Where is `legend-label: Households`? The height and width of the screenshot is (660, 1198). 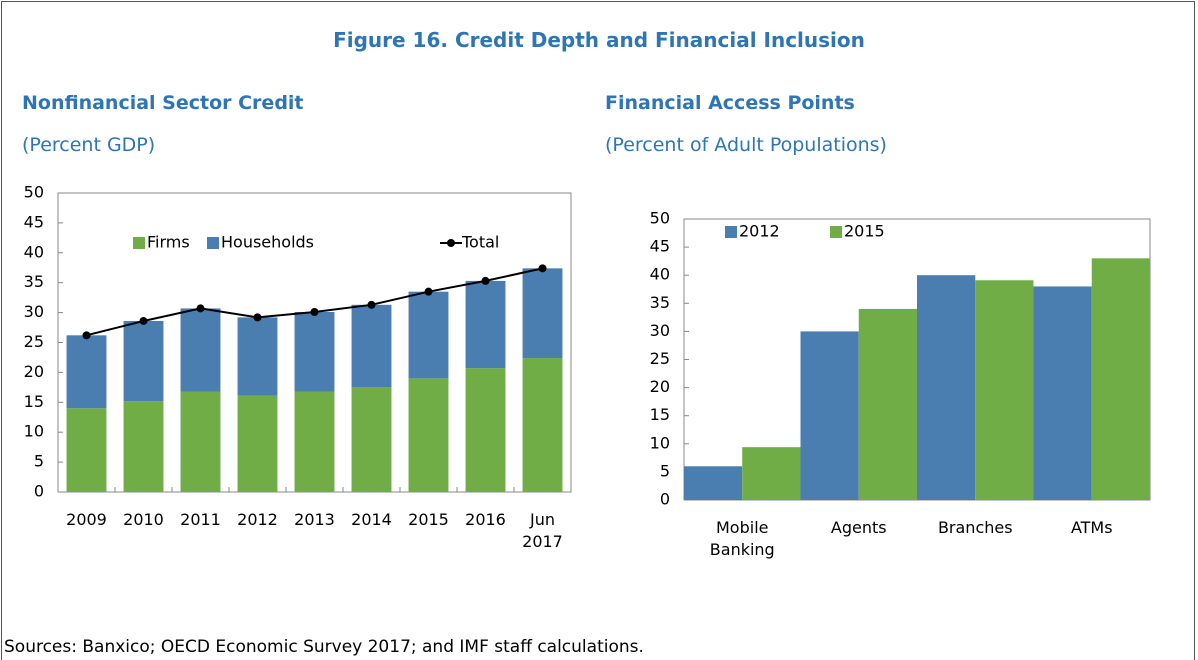 legend-label: Households is located at coordinates (267, 242).